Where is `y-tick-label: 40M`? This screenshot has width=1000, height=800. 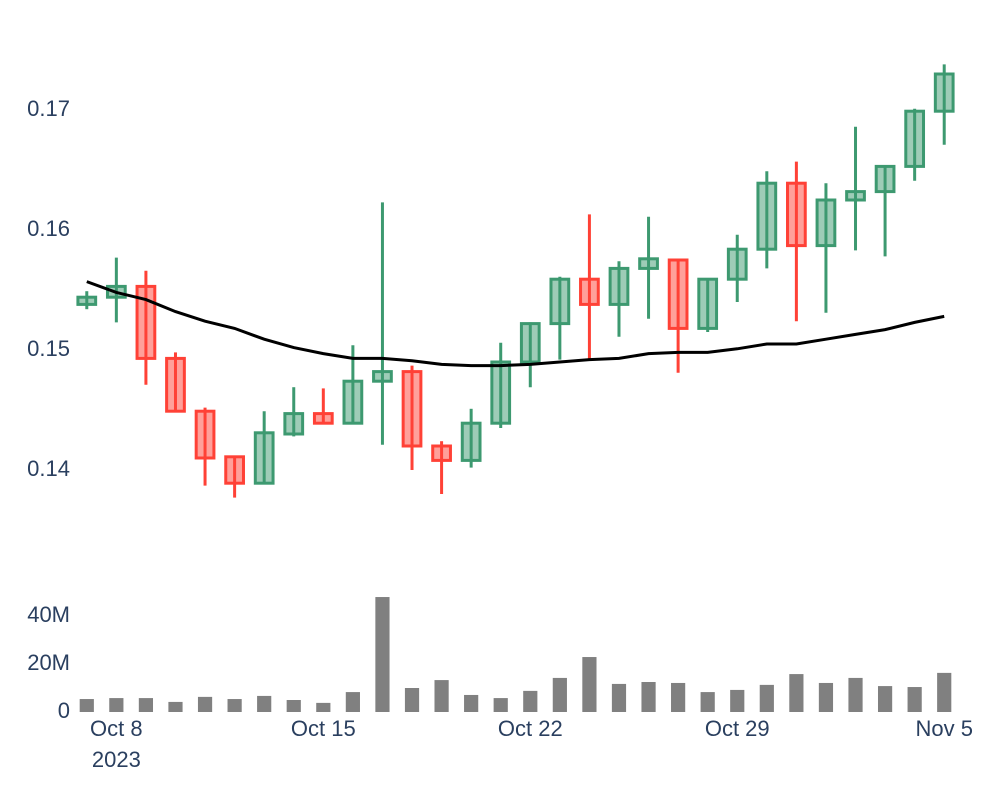
y-tick-label: 40M is located at coordinates (48, 614).